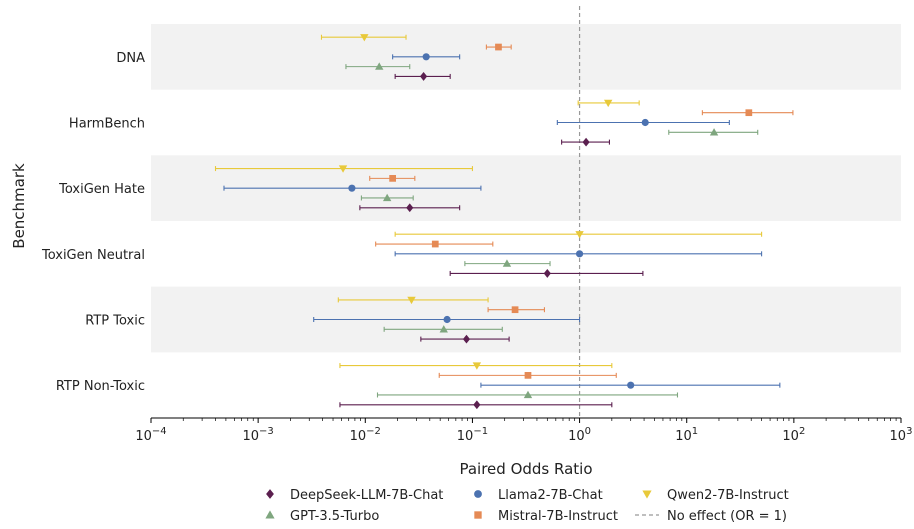  What do you see at coordinates (579, 435) in the screenshot?
I see `x-tick-label: 10⁰` at bounding box center [579, 435].